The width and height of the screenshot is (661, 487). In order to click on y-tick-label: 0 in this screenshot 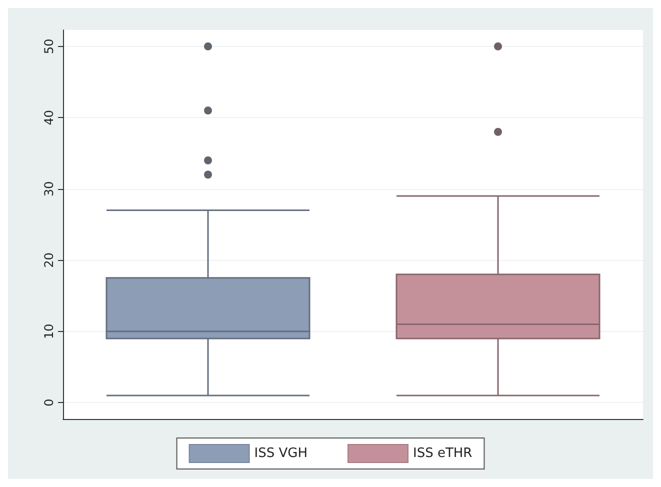, I will do `click(49, 402)`.